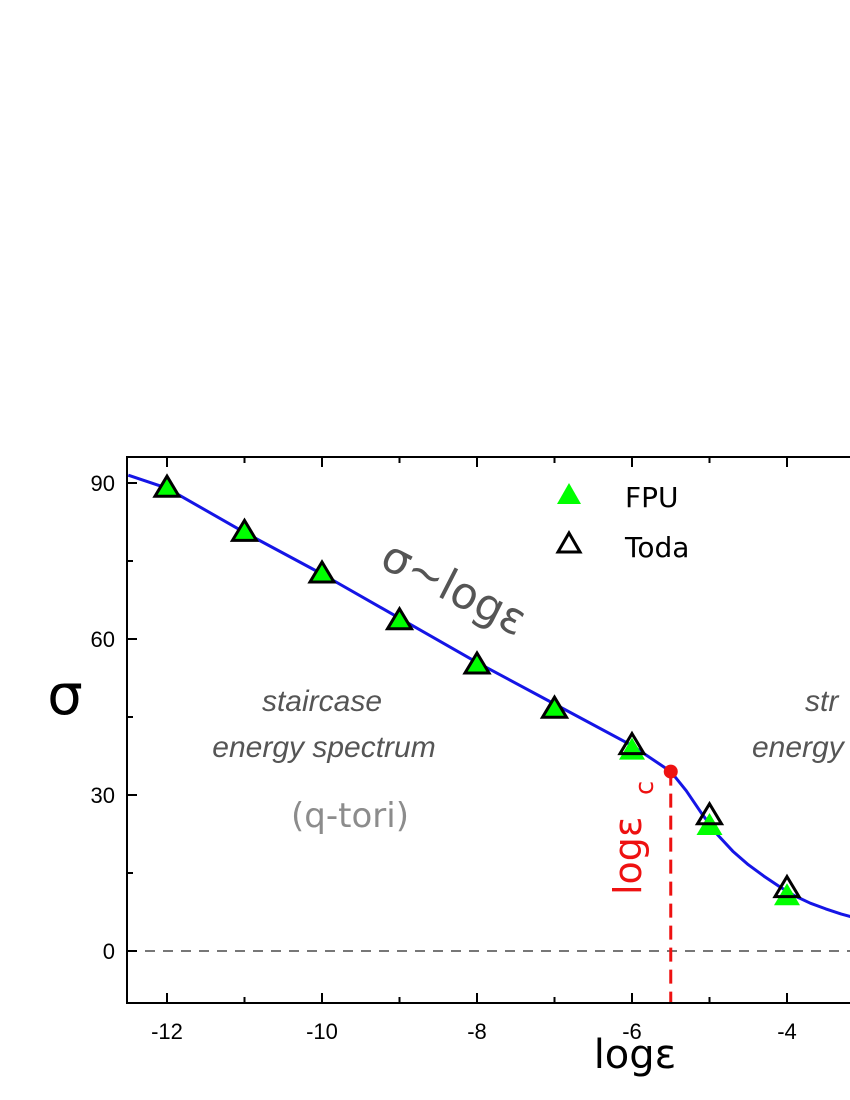 The height and width of the screenshot is (1100, 850). What do you see at coordinates (670, 883) in the screenshot?
I see `critical-point-layer` at bounding box center [670, 883].